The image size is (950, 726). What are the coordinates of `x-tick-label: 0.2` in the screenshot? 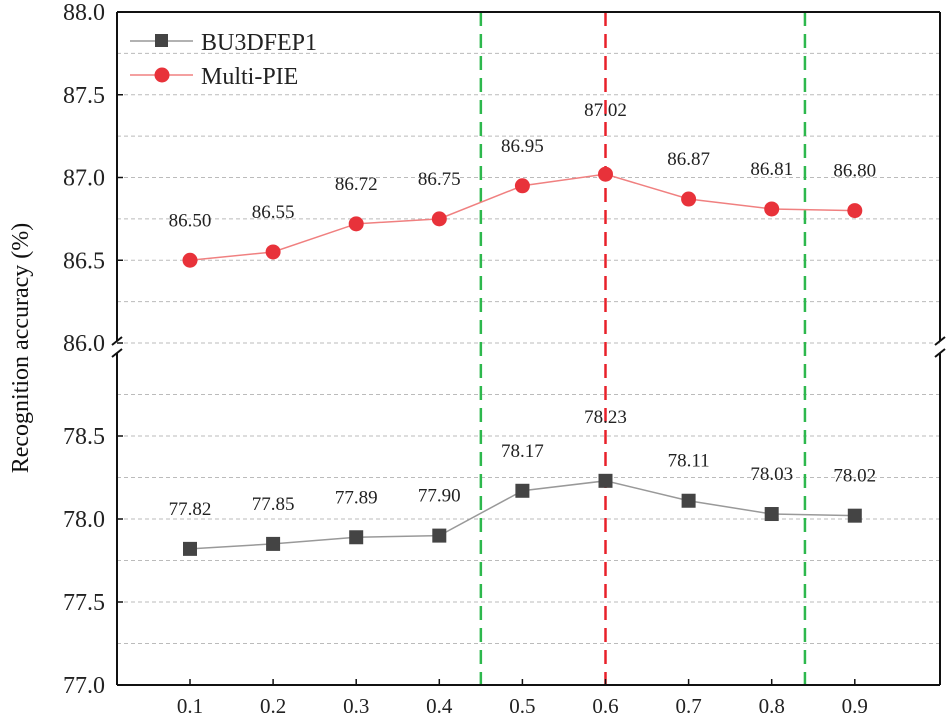 It's located at (273, 706).